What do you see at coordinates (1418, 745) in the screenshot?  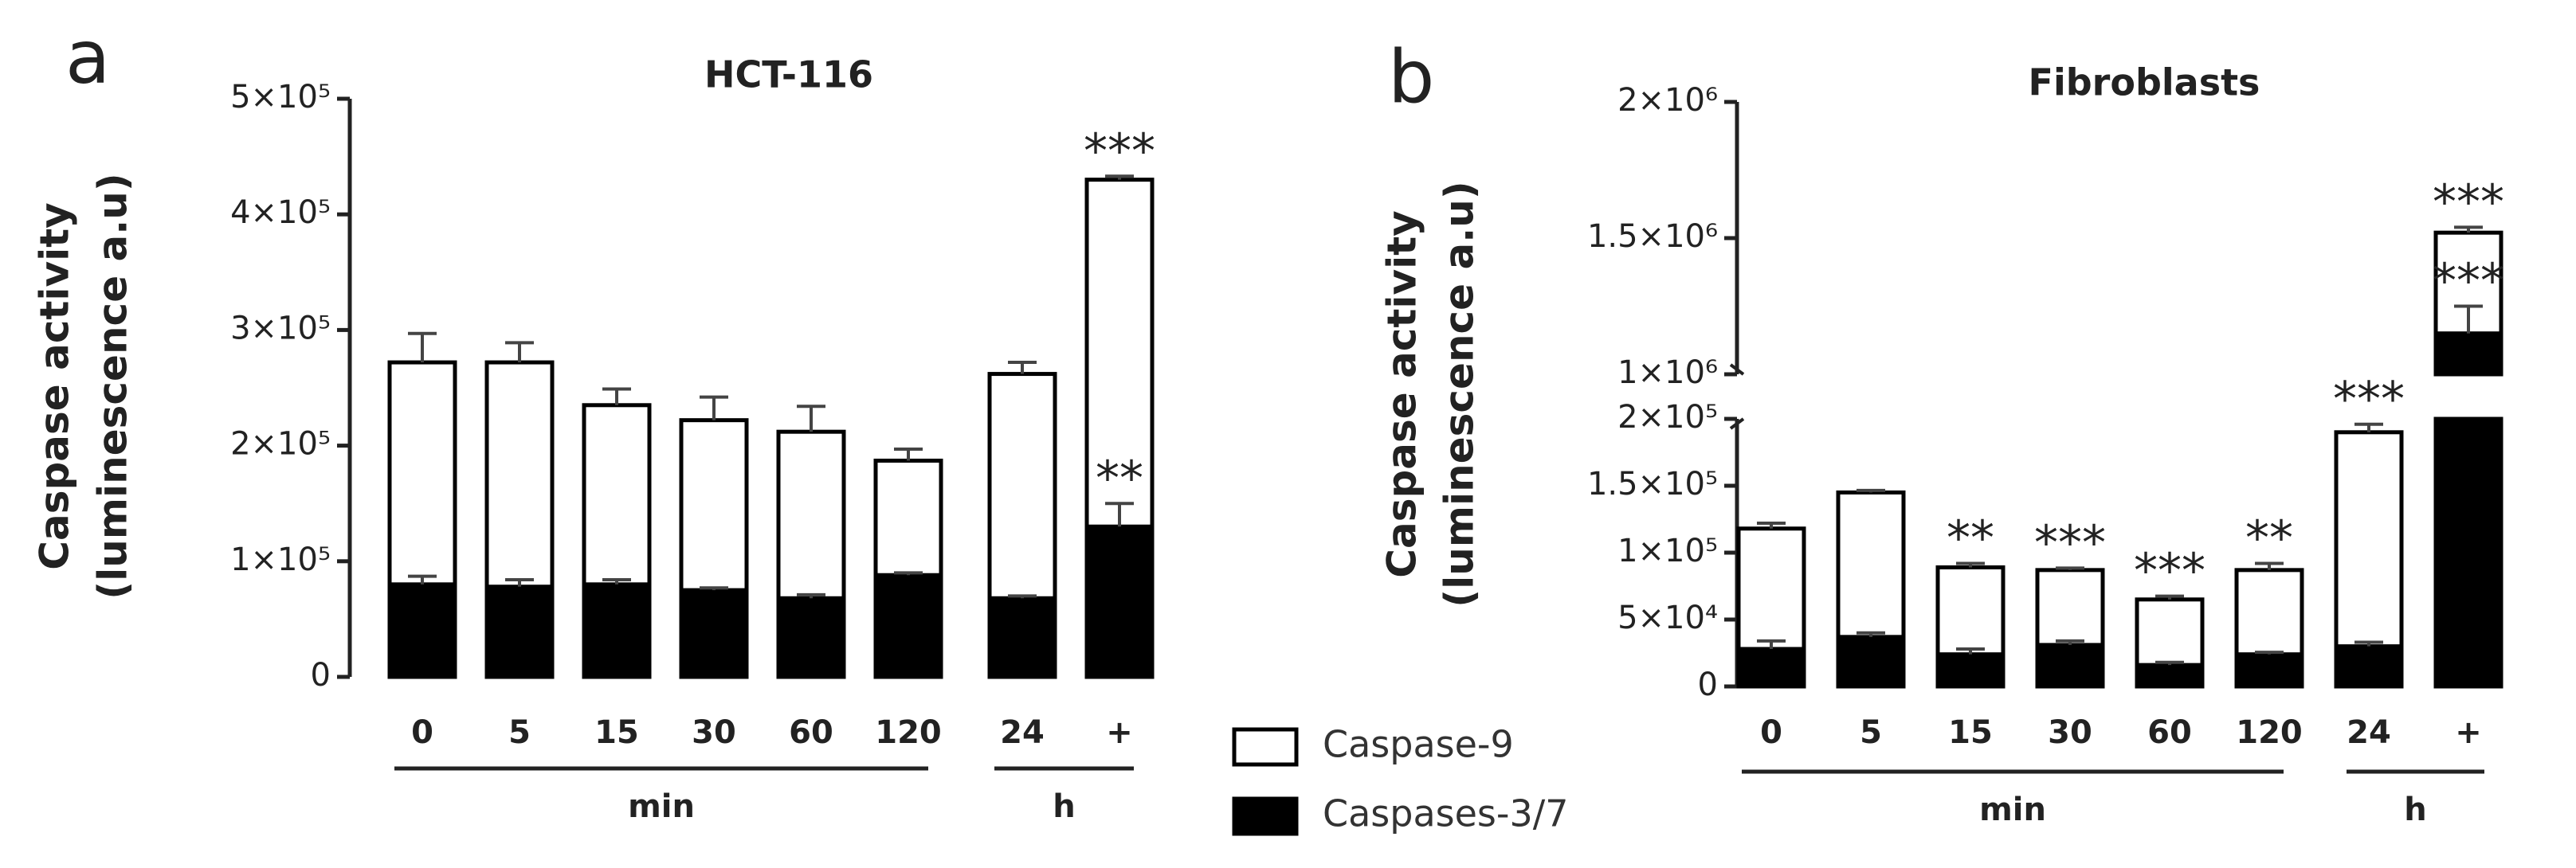 I see `legend-label: Caspase-9` at bounding box center [1418, 745].